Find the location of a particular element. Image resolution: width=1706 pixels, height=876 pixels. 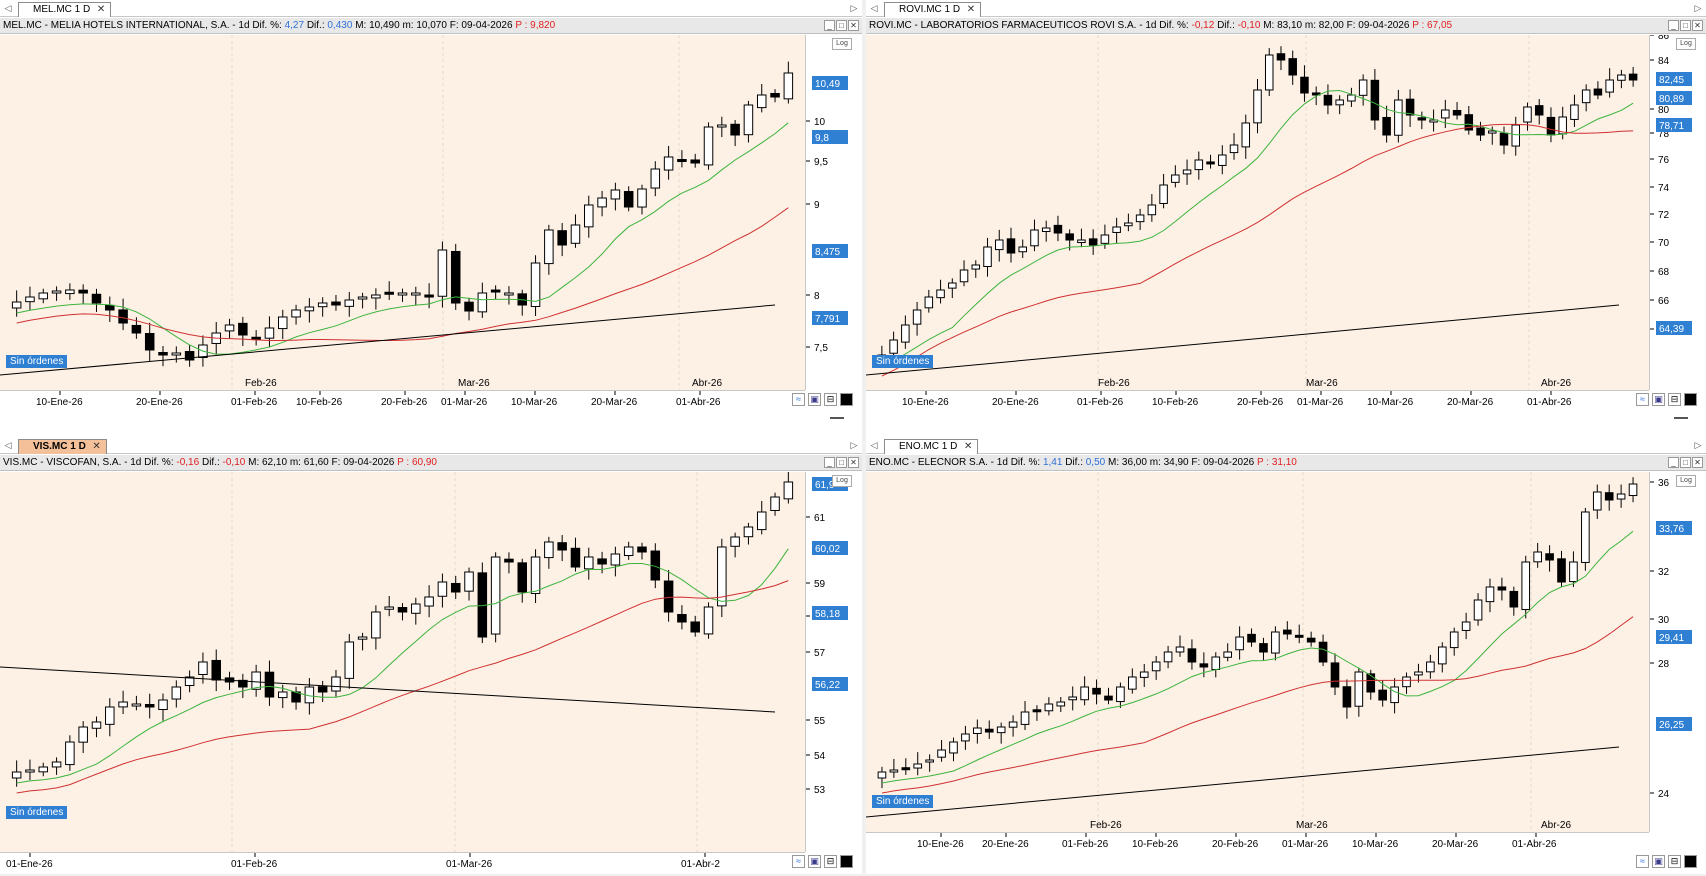

tab-eno: ENO.MC 1 D ✕ is located at coordinates (931, 446).